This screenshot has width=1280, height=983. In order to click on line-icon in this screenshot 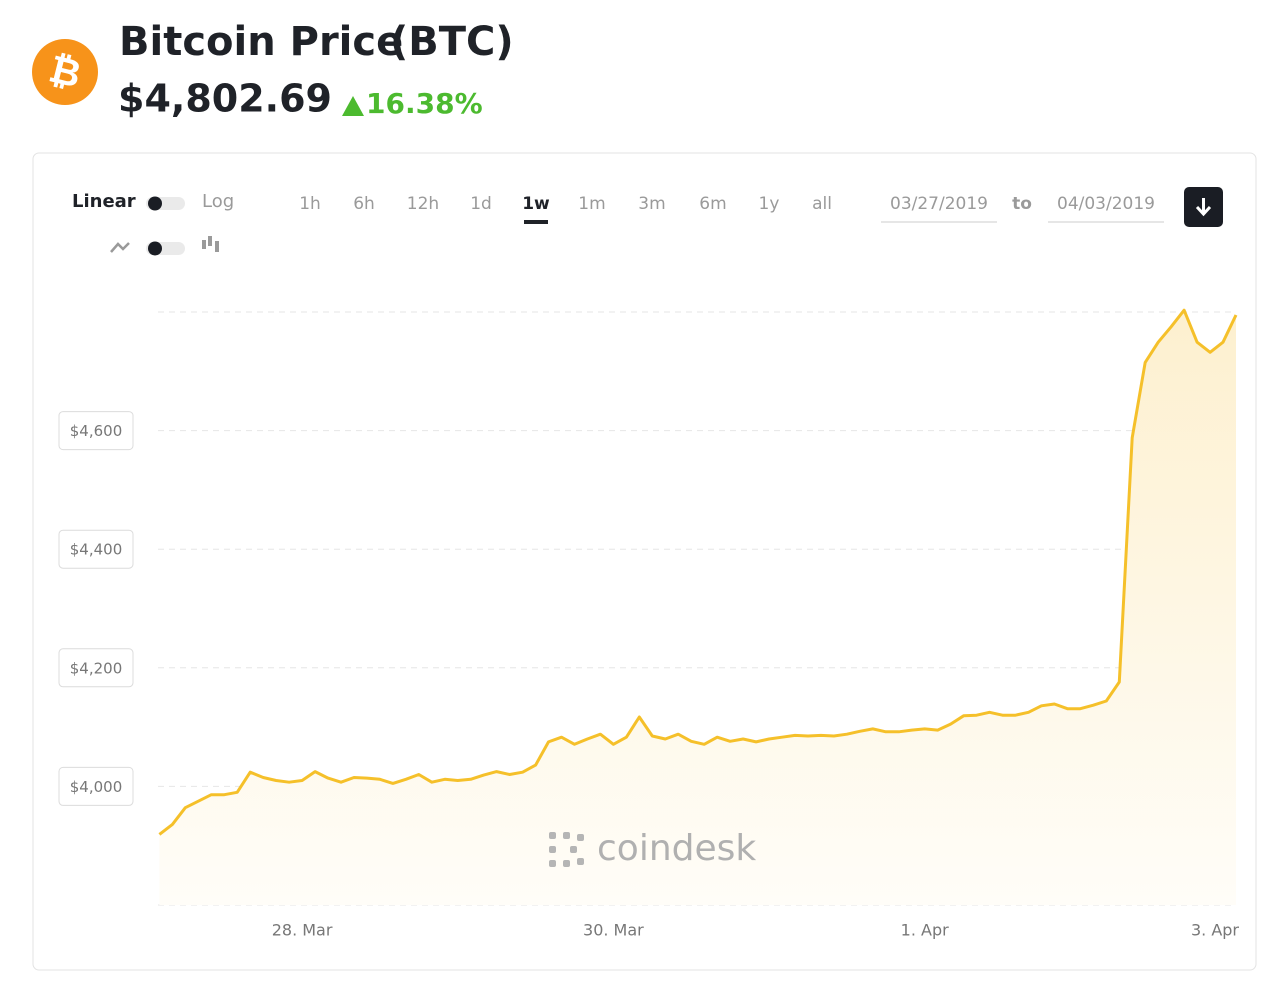, I will do `click(120, 247)`.